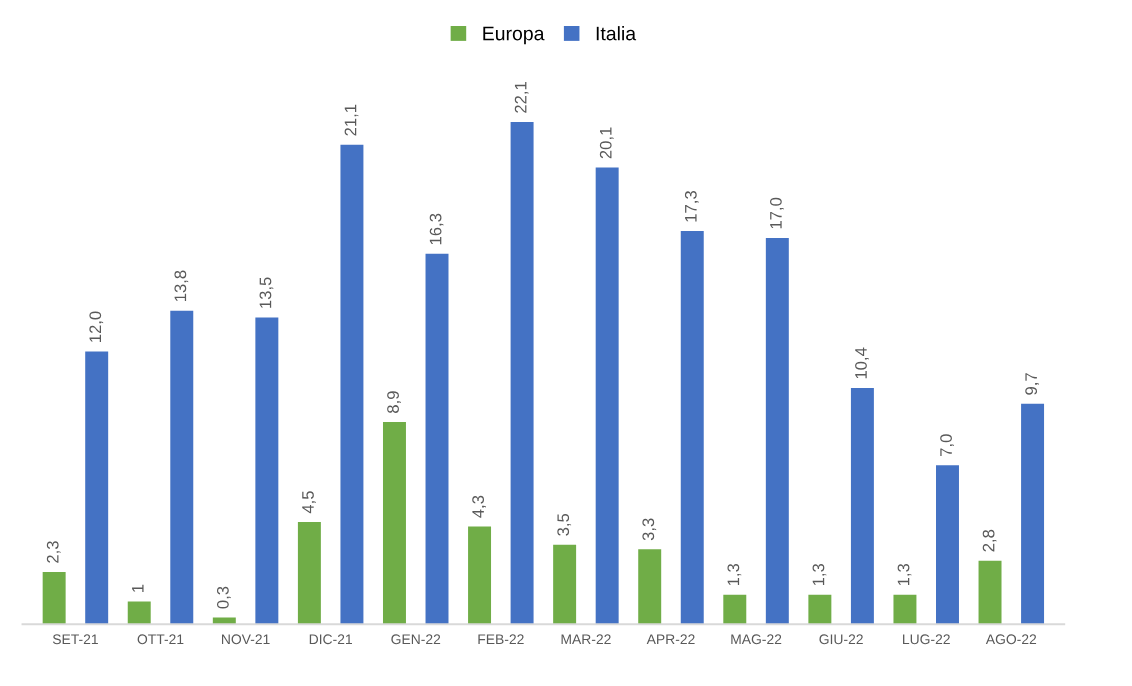 Image resolution: width=1132 pixels, height=686 pixels. I want to click on data-label: 20,1, so click(606, 143).